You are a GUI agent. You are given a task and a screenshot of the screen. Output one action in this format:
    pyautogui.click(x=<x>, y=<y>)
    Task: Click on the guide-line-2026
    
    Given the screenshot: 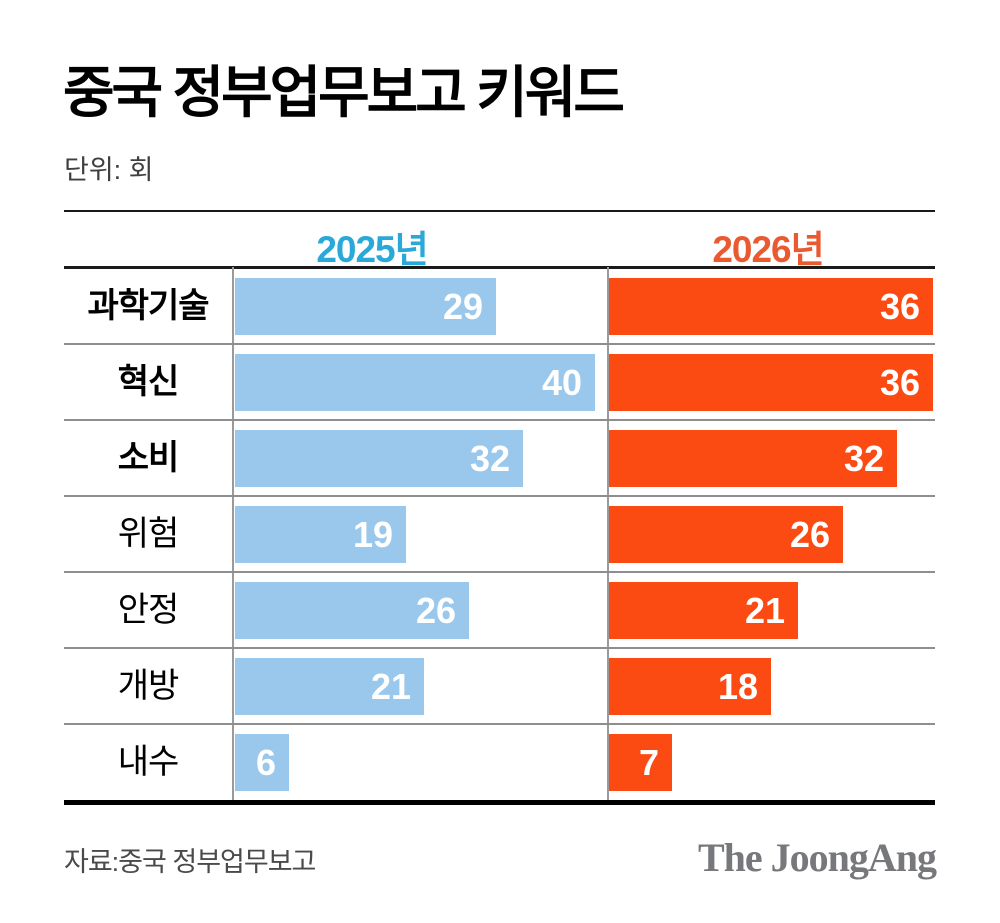 What is the action you would take?
    pyautogui.click(x=608, y=534)
    